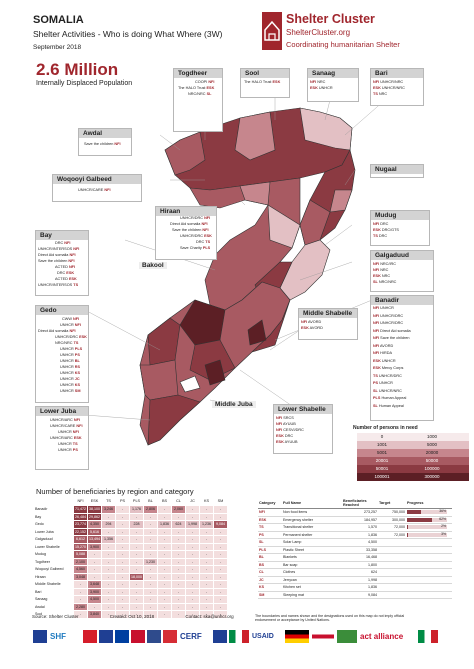 Image resolution: width=474 pixels, height=669 pixels. Describe the element at coordinates (360, 512) in the screenshot. I see `reached-value: 273,257` at that location.